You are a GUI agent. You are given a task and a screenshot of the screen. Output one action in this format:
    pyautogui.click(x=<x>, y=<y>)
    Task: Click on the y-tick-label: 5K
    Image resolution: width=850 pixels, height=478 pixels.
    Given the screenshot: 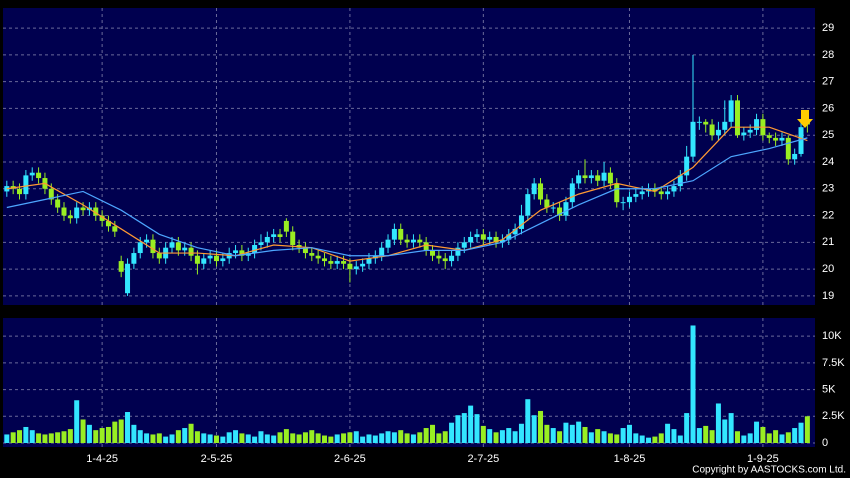 What is the action you would take?
    pyautogui.click(x=829, y=389)
    